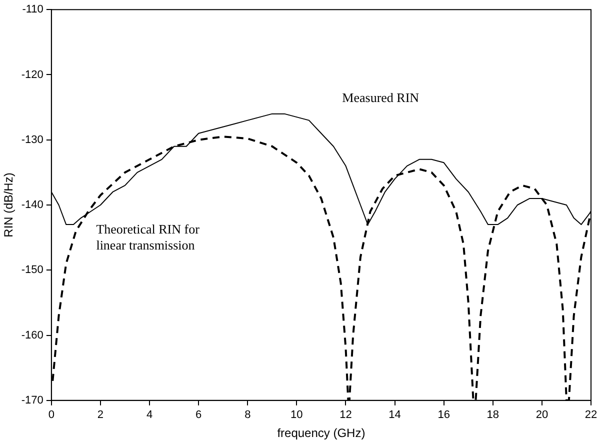 This screenshot has width=605, height=443. Describe the element at coordinates (542, 415) in the screenshot. I see `x-tick-label: 20` at that location.